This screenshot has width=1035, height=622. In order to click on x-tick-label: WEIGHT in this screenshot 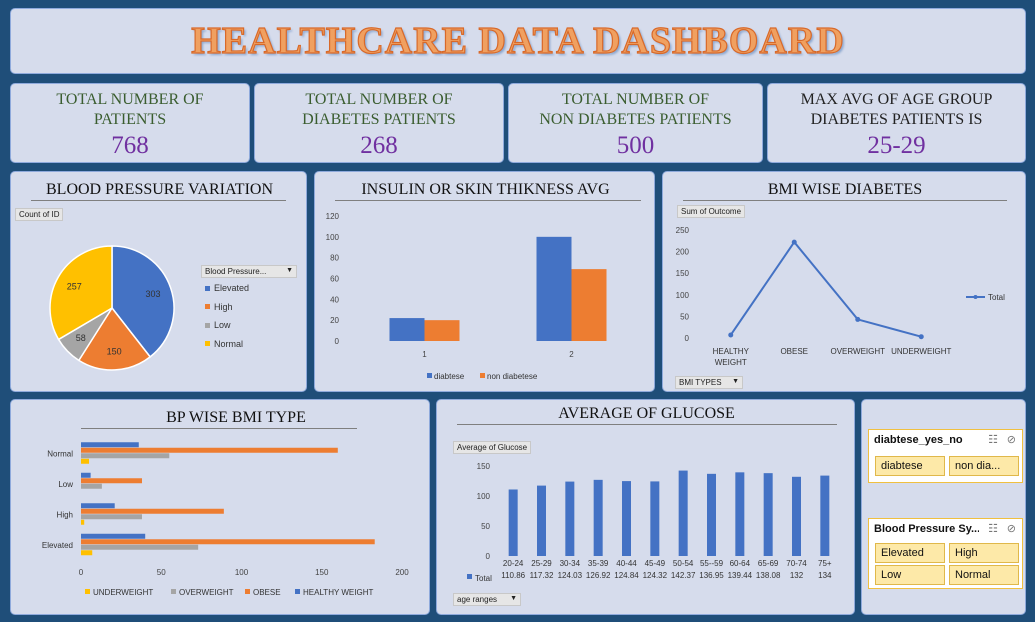, I will do `click(731, 362)`.